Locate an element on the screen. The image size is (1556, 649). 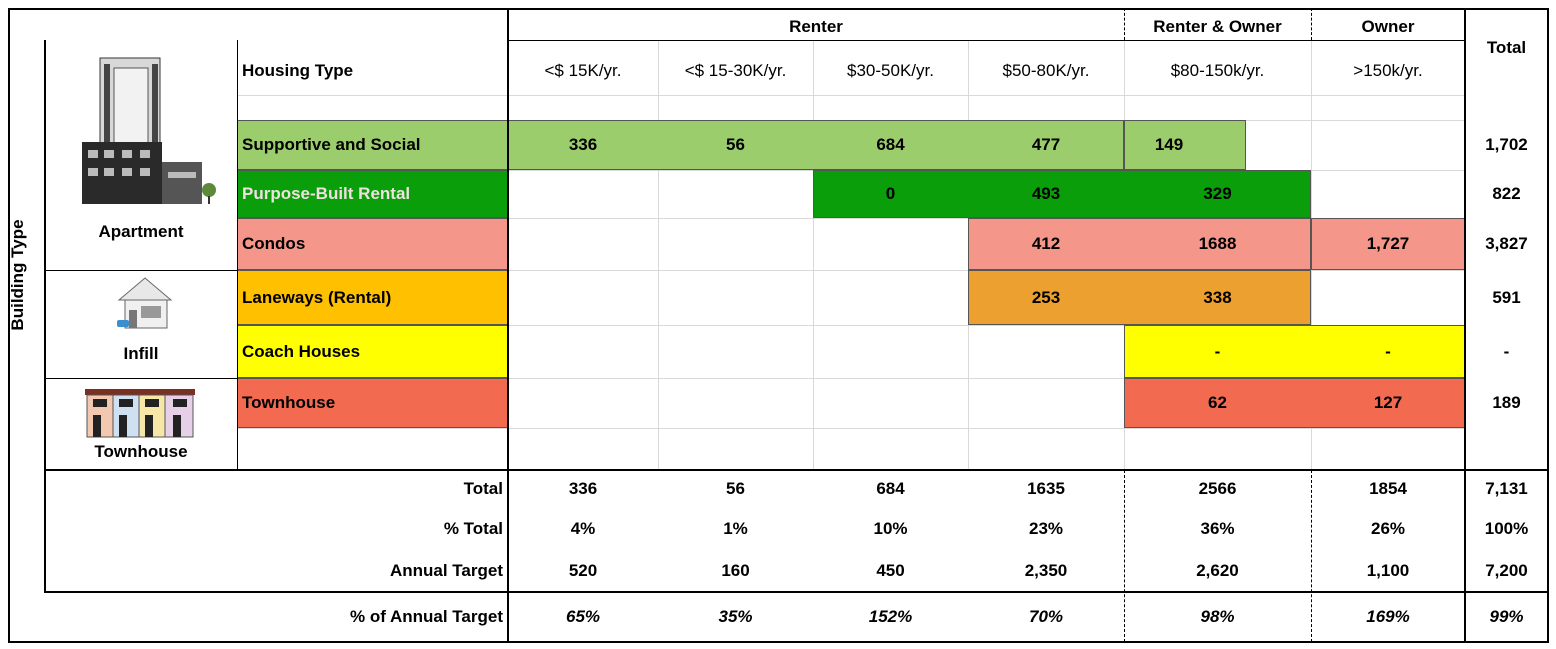
summary-value: 520 is located at coordinates (583, 570).